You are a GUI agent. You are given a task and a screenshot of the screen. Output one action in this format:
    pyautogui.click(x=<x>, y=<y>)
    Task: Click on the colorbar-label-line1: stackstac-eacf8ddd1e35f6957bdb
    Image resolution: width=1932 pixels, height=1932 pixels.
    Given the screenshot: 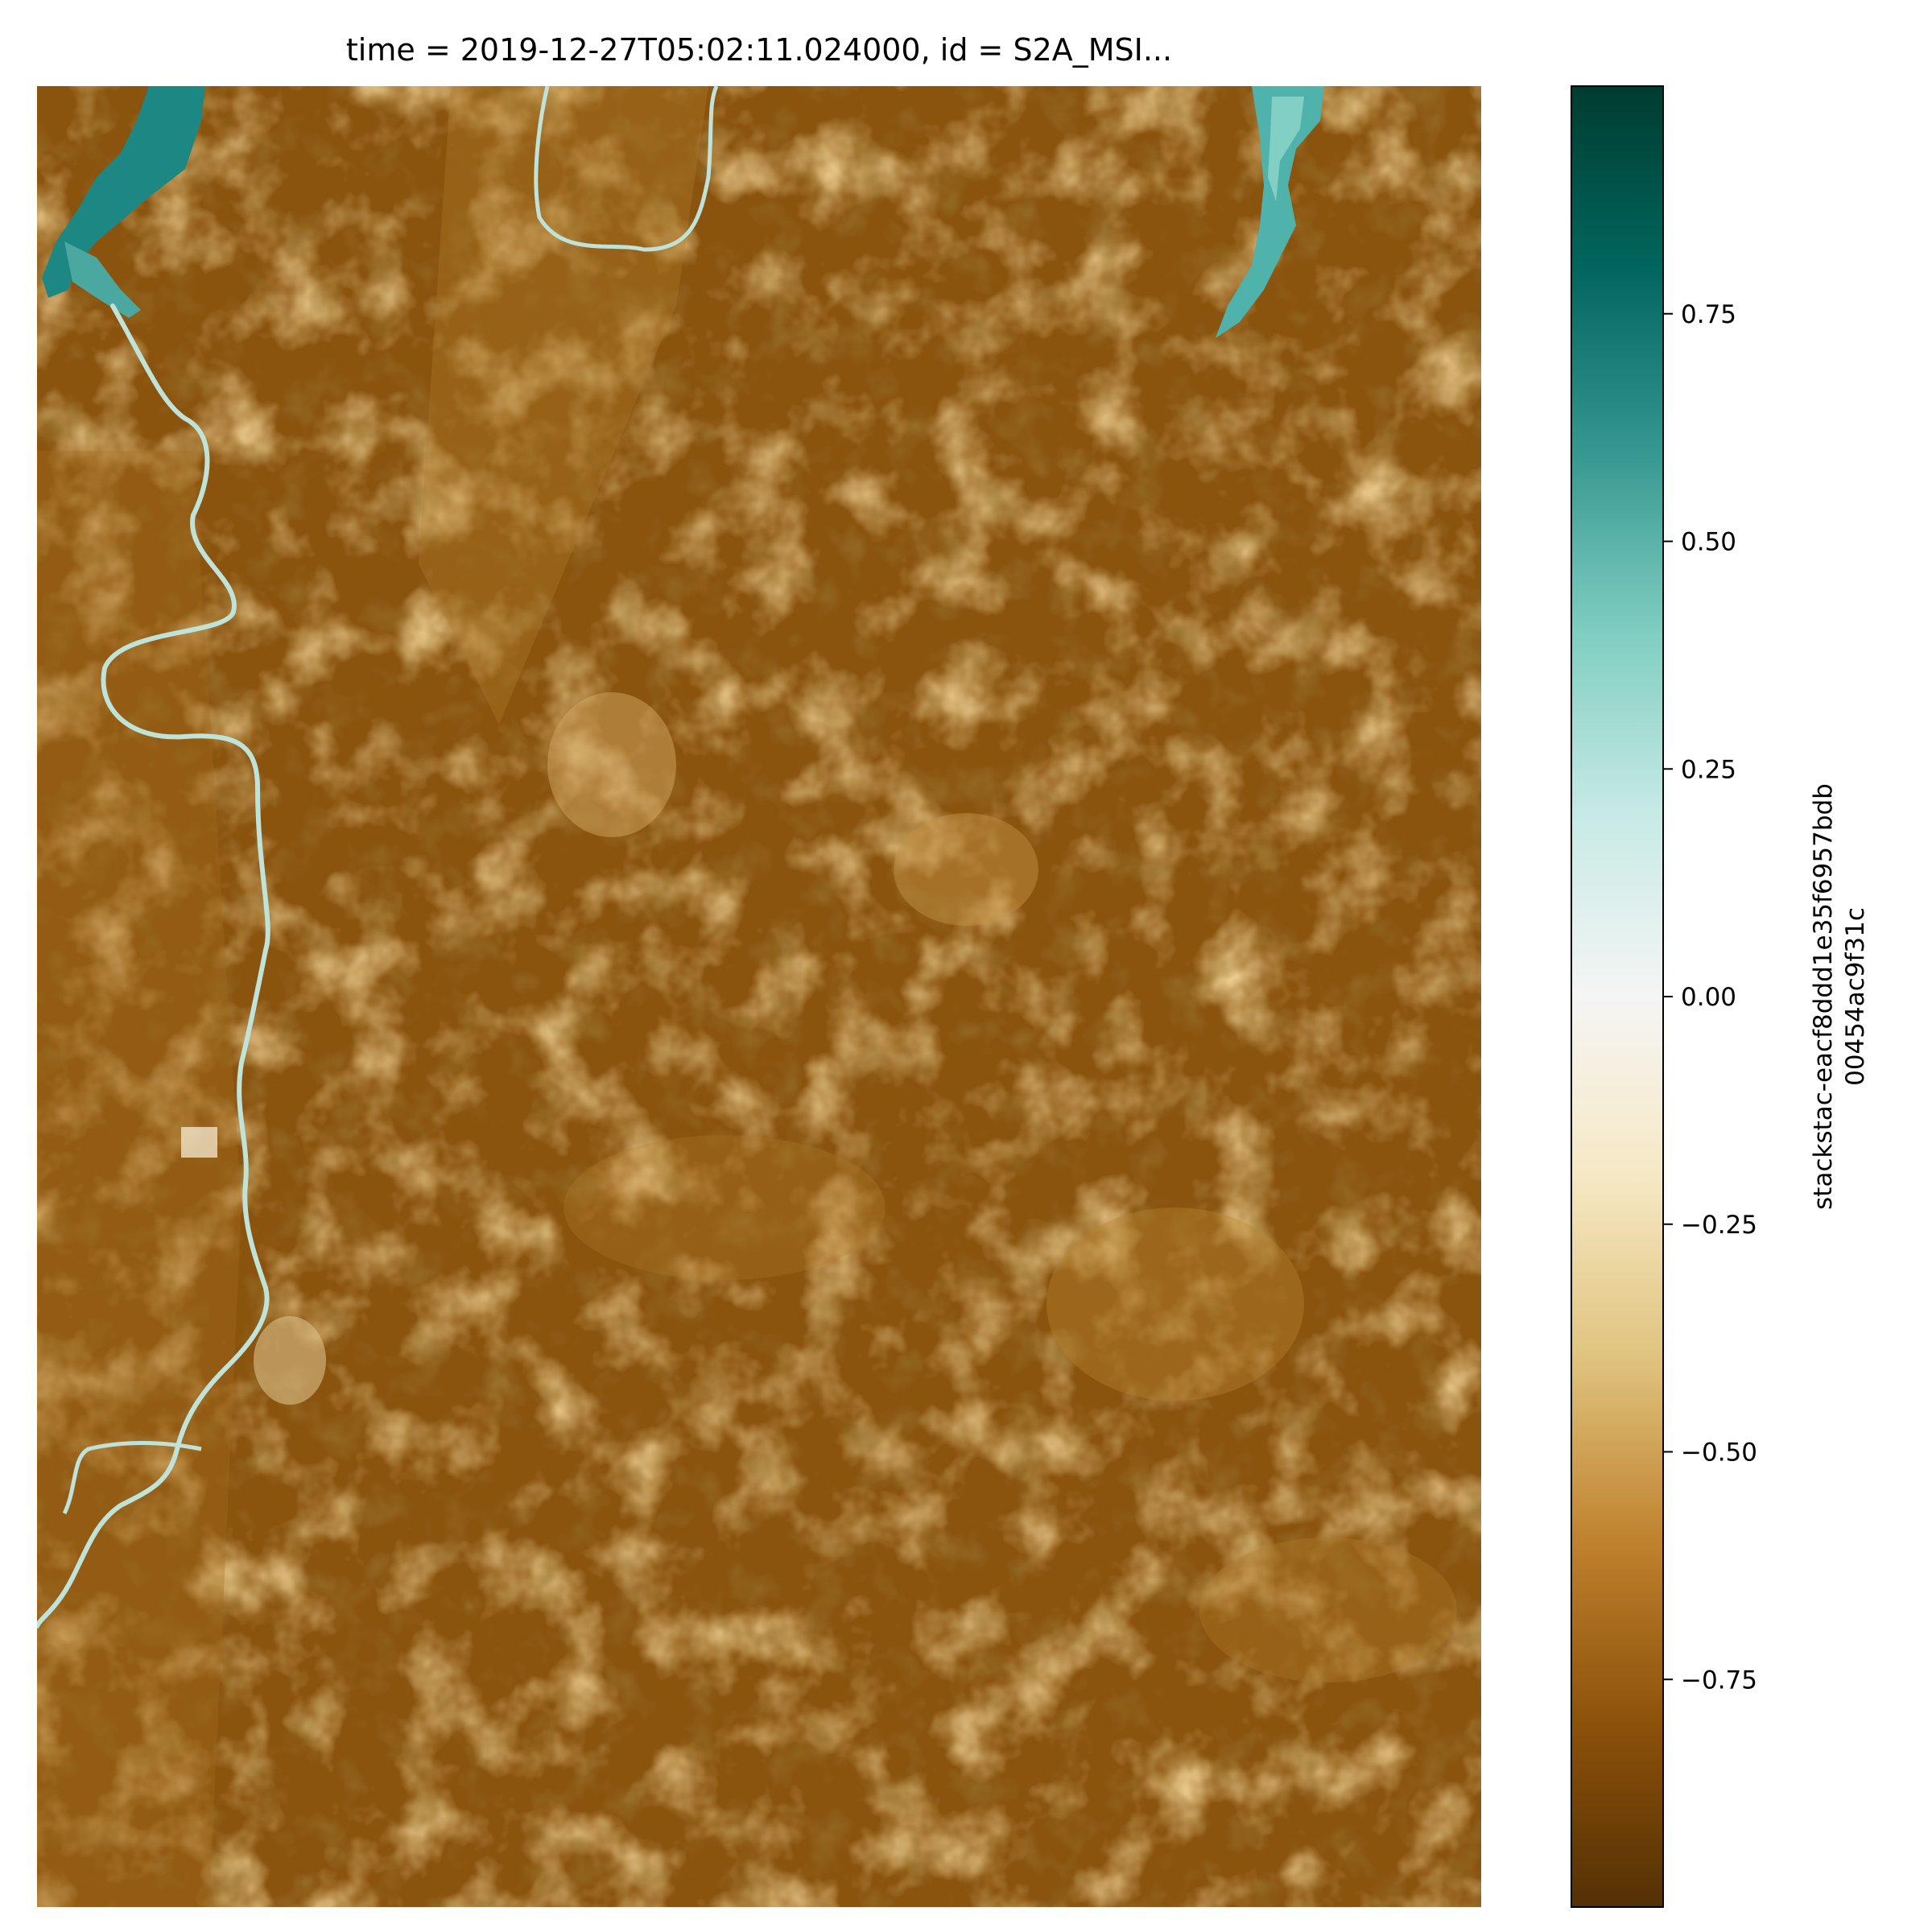 What is the action you would take?
    pyautogui.click(x=1823, y=996)
    